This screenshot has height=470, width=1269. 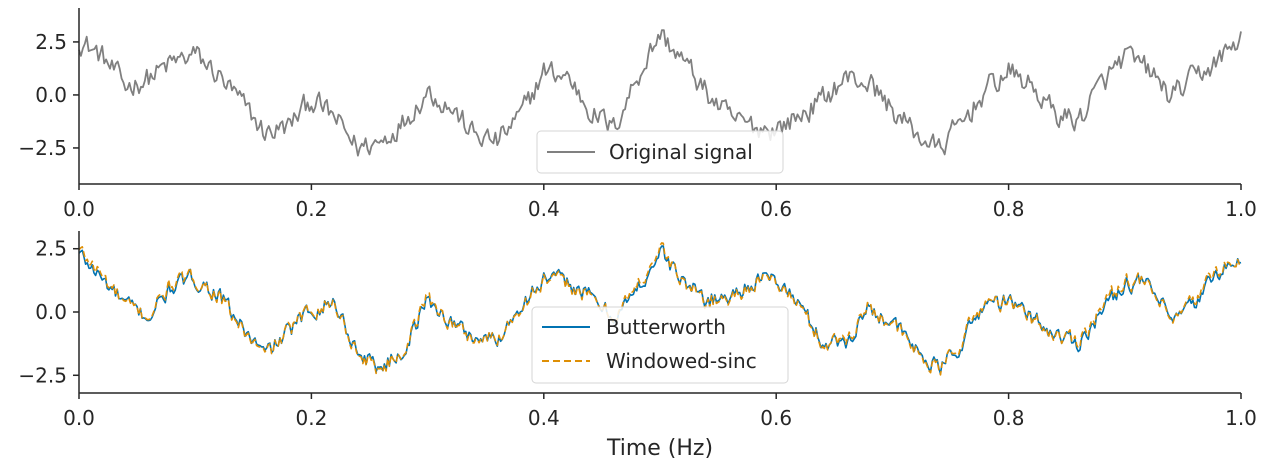 I want to click on legend-label-butterworth: Butterworth, so click(x=666, y=327).